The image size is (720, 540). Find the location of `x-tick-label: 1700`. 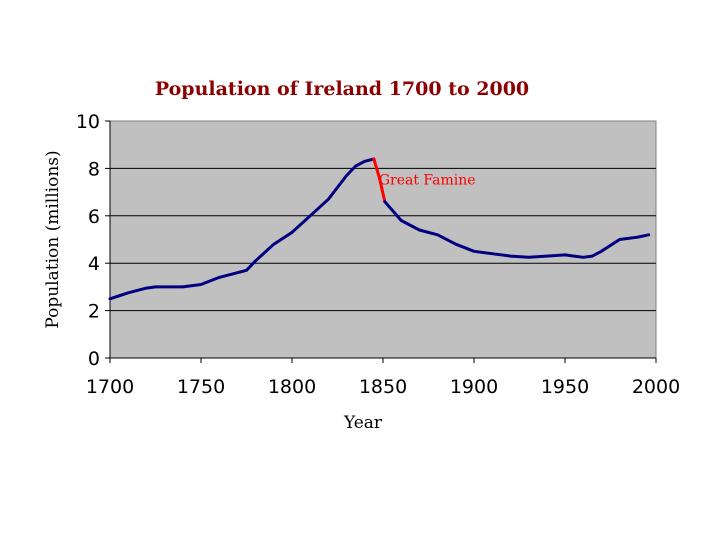

x-tick-label: 1700 is located at coordinates (110, 387).